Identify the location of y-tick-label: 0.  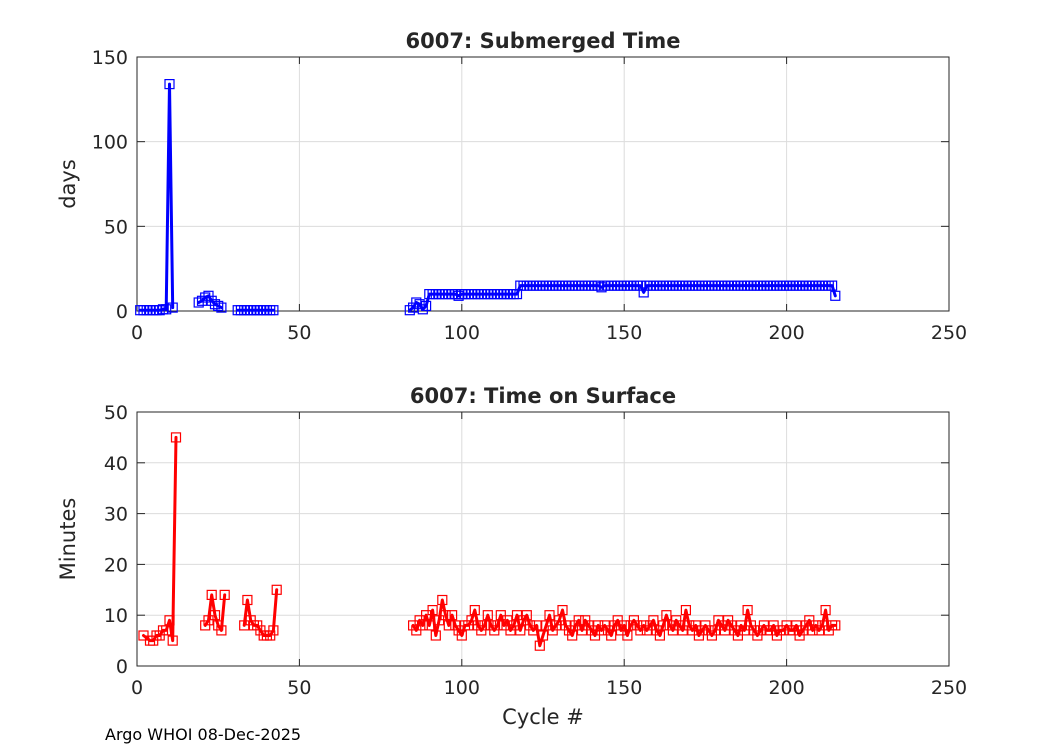
(122, 312).